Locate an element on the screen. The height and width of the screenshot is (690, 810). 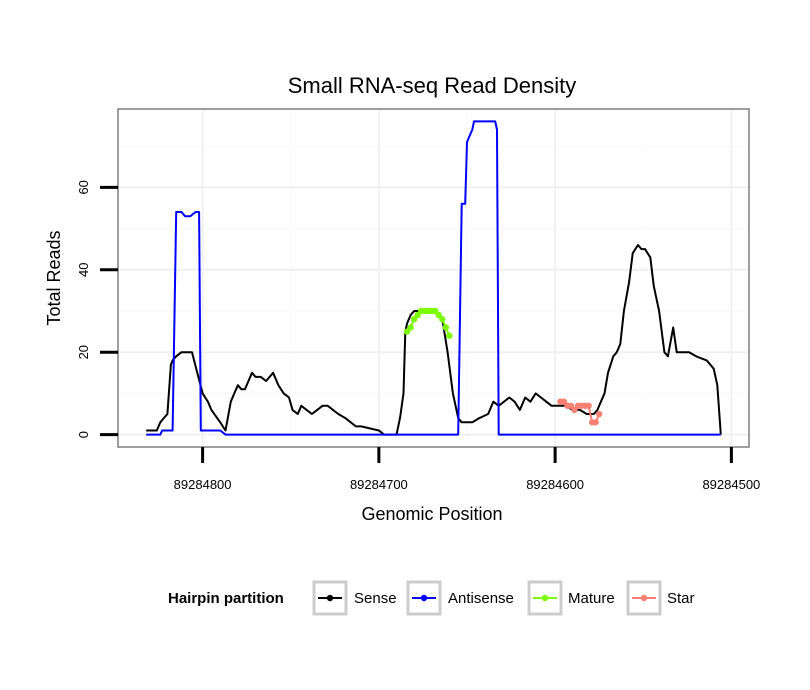
legend-label-star: Star is located at coordinates (681, 598).